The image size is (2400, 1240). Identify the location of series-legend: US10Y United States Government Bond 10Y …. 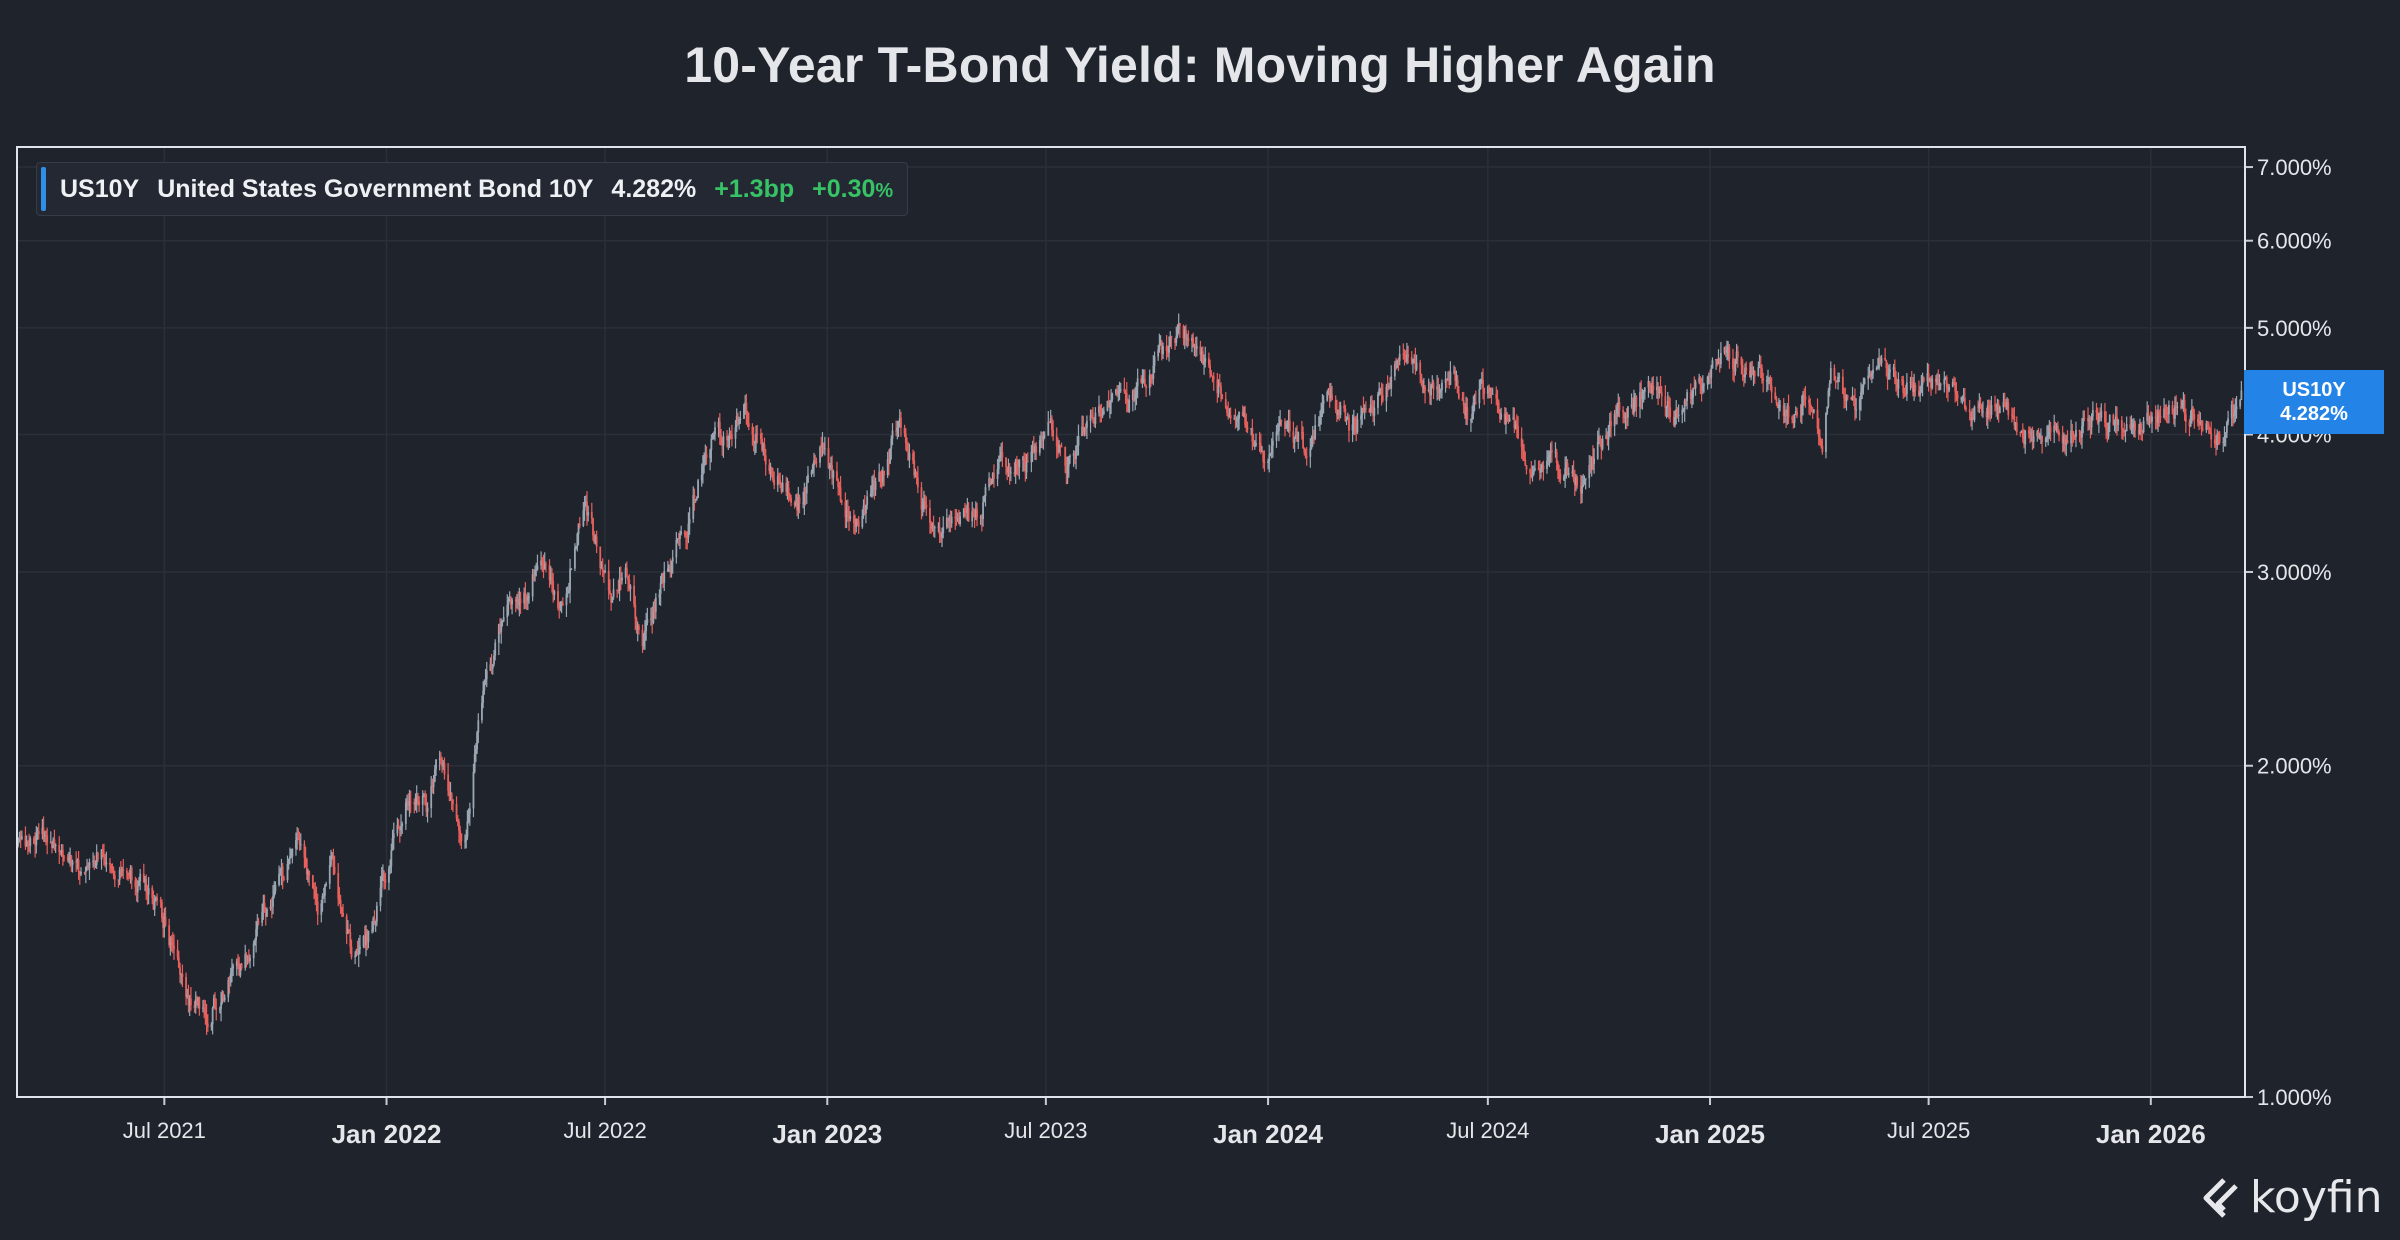
(472, 189).